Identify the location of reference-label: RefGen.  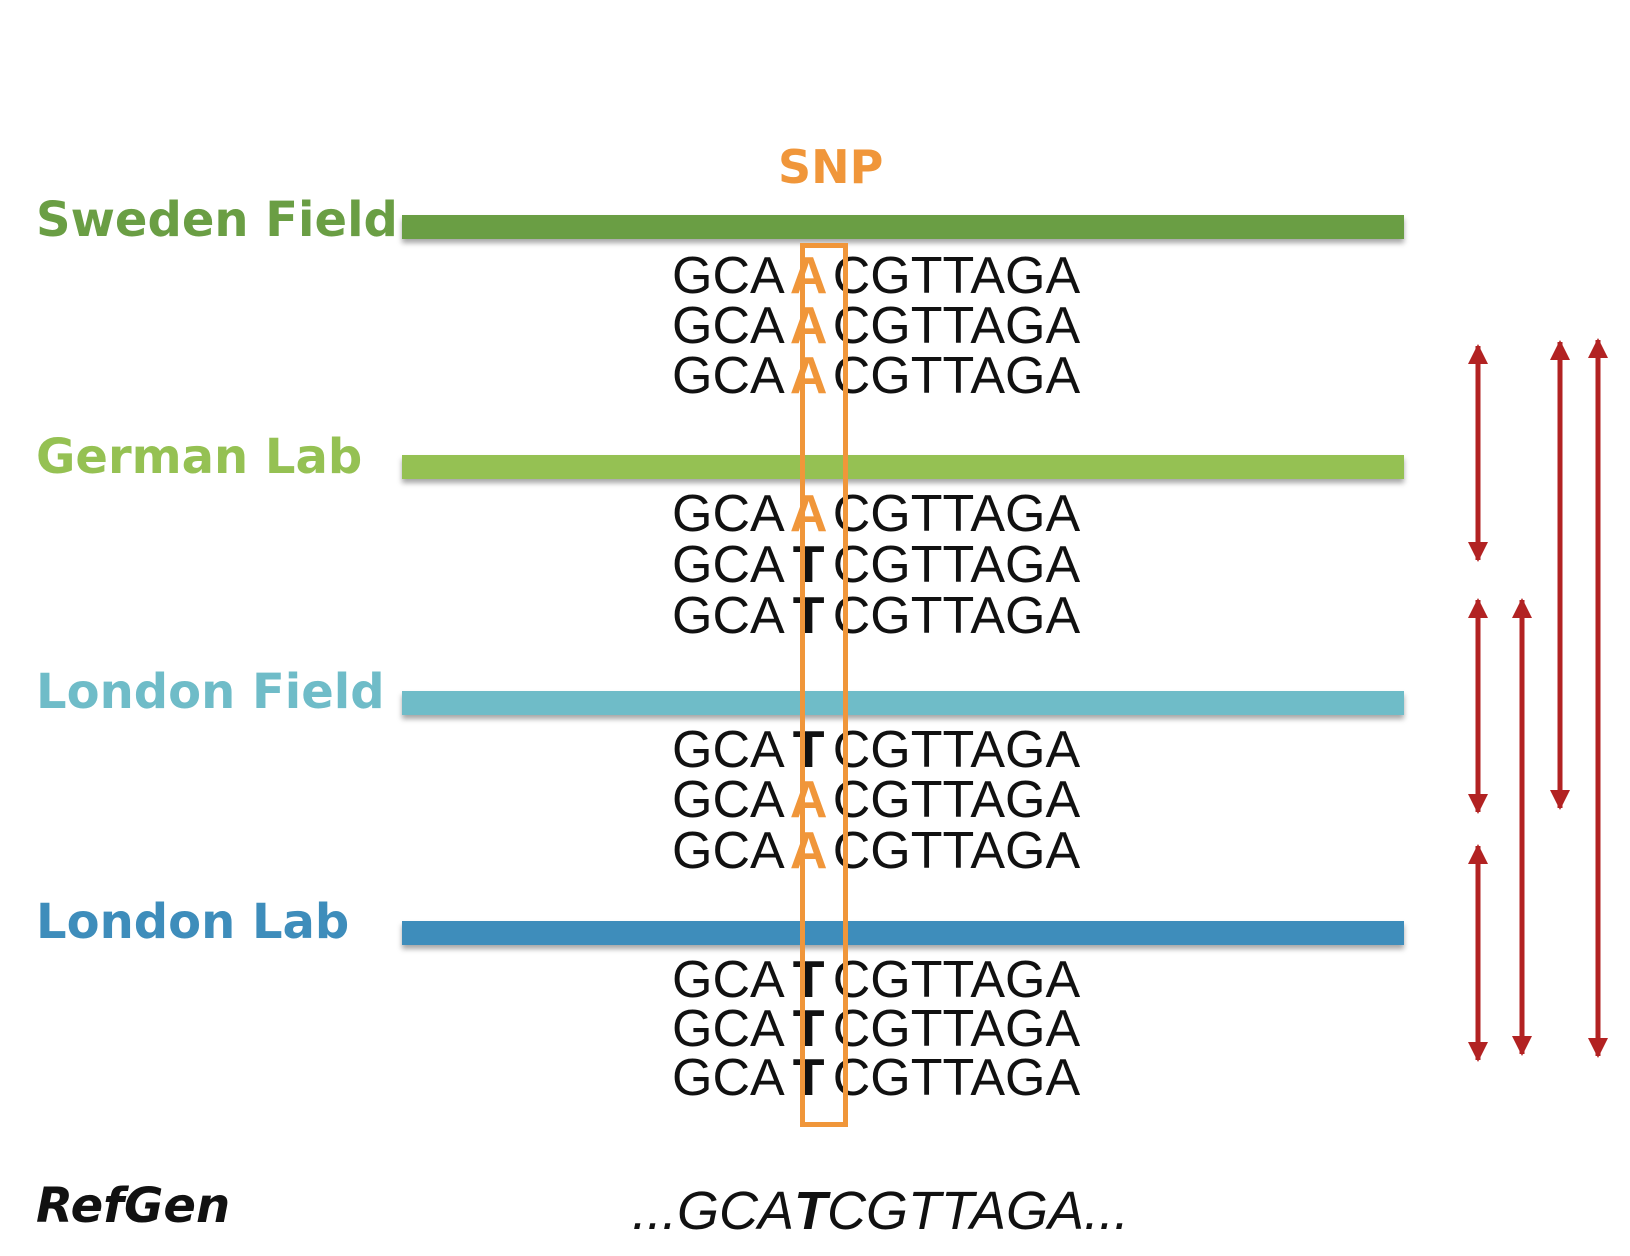
(133, 1206).